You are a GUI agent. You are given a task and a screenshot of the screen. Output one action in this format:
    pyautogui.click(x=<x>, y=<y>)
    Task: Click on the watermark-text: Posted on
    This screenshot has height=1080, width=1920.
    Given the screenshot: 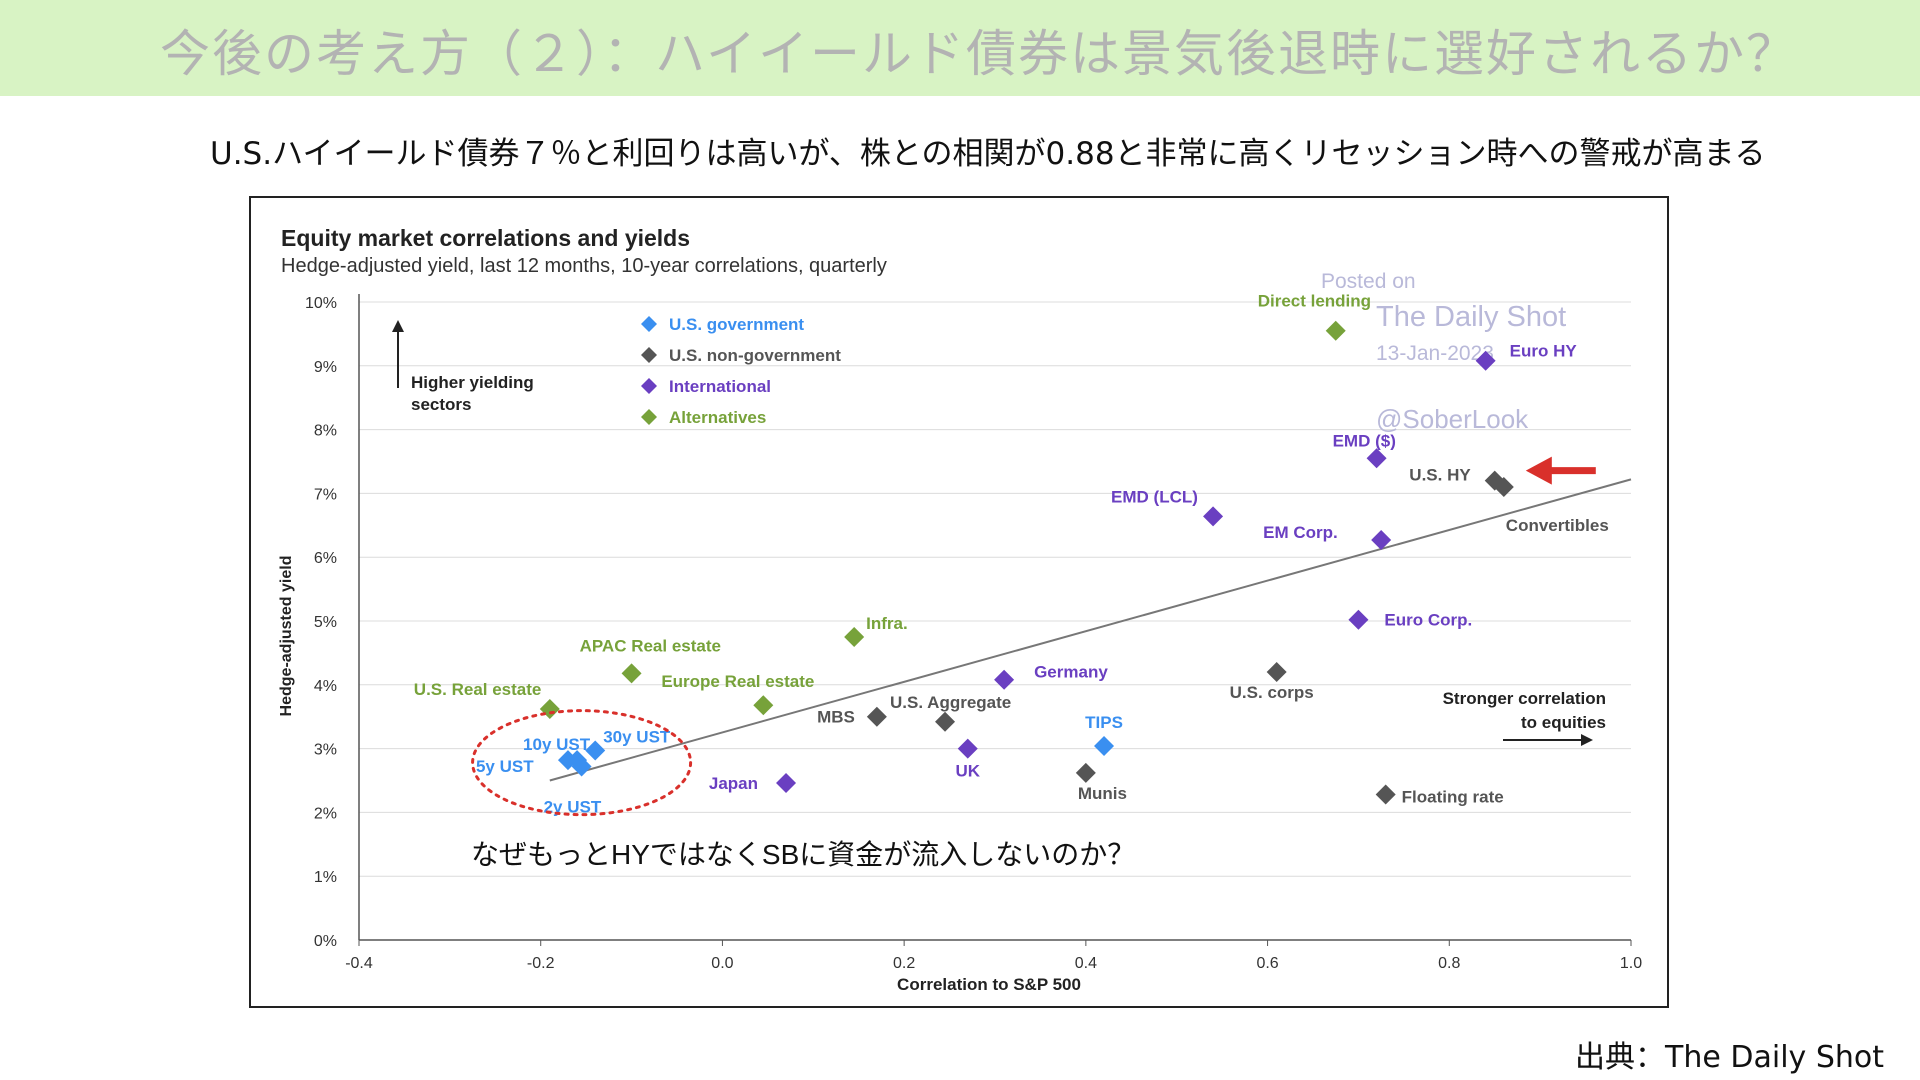 What is the action you would take?
    pyautogui.click(x=1368, y=281)
    